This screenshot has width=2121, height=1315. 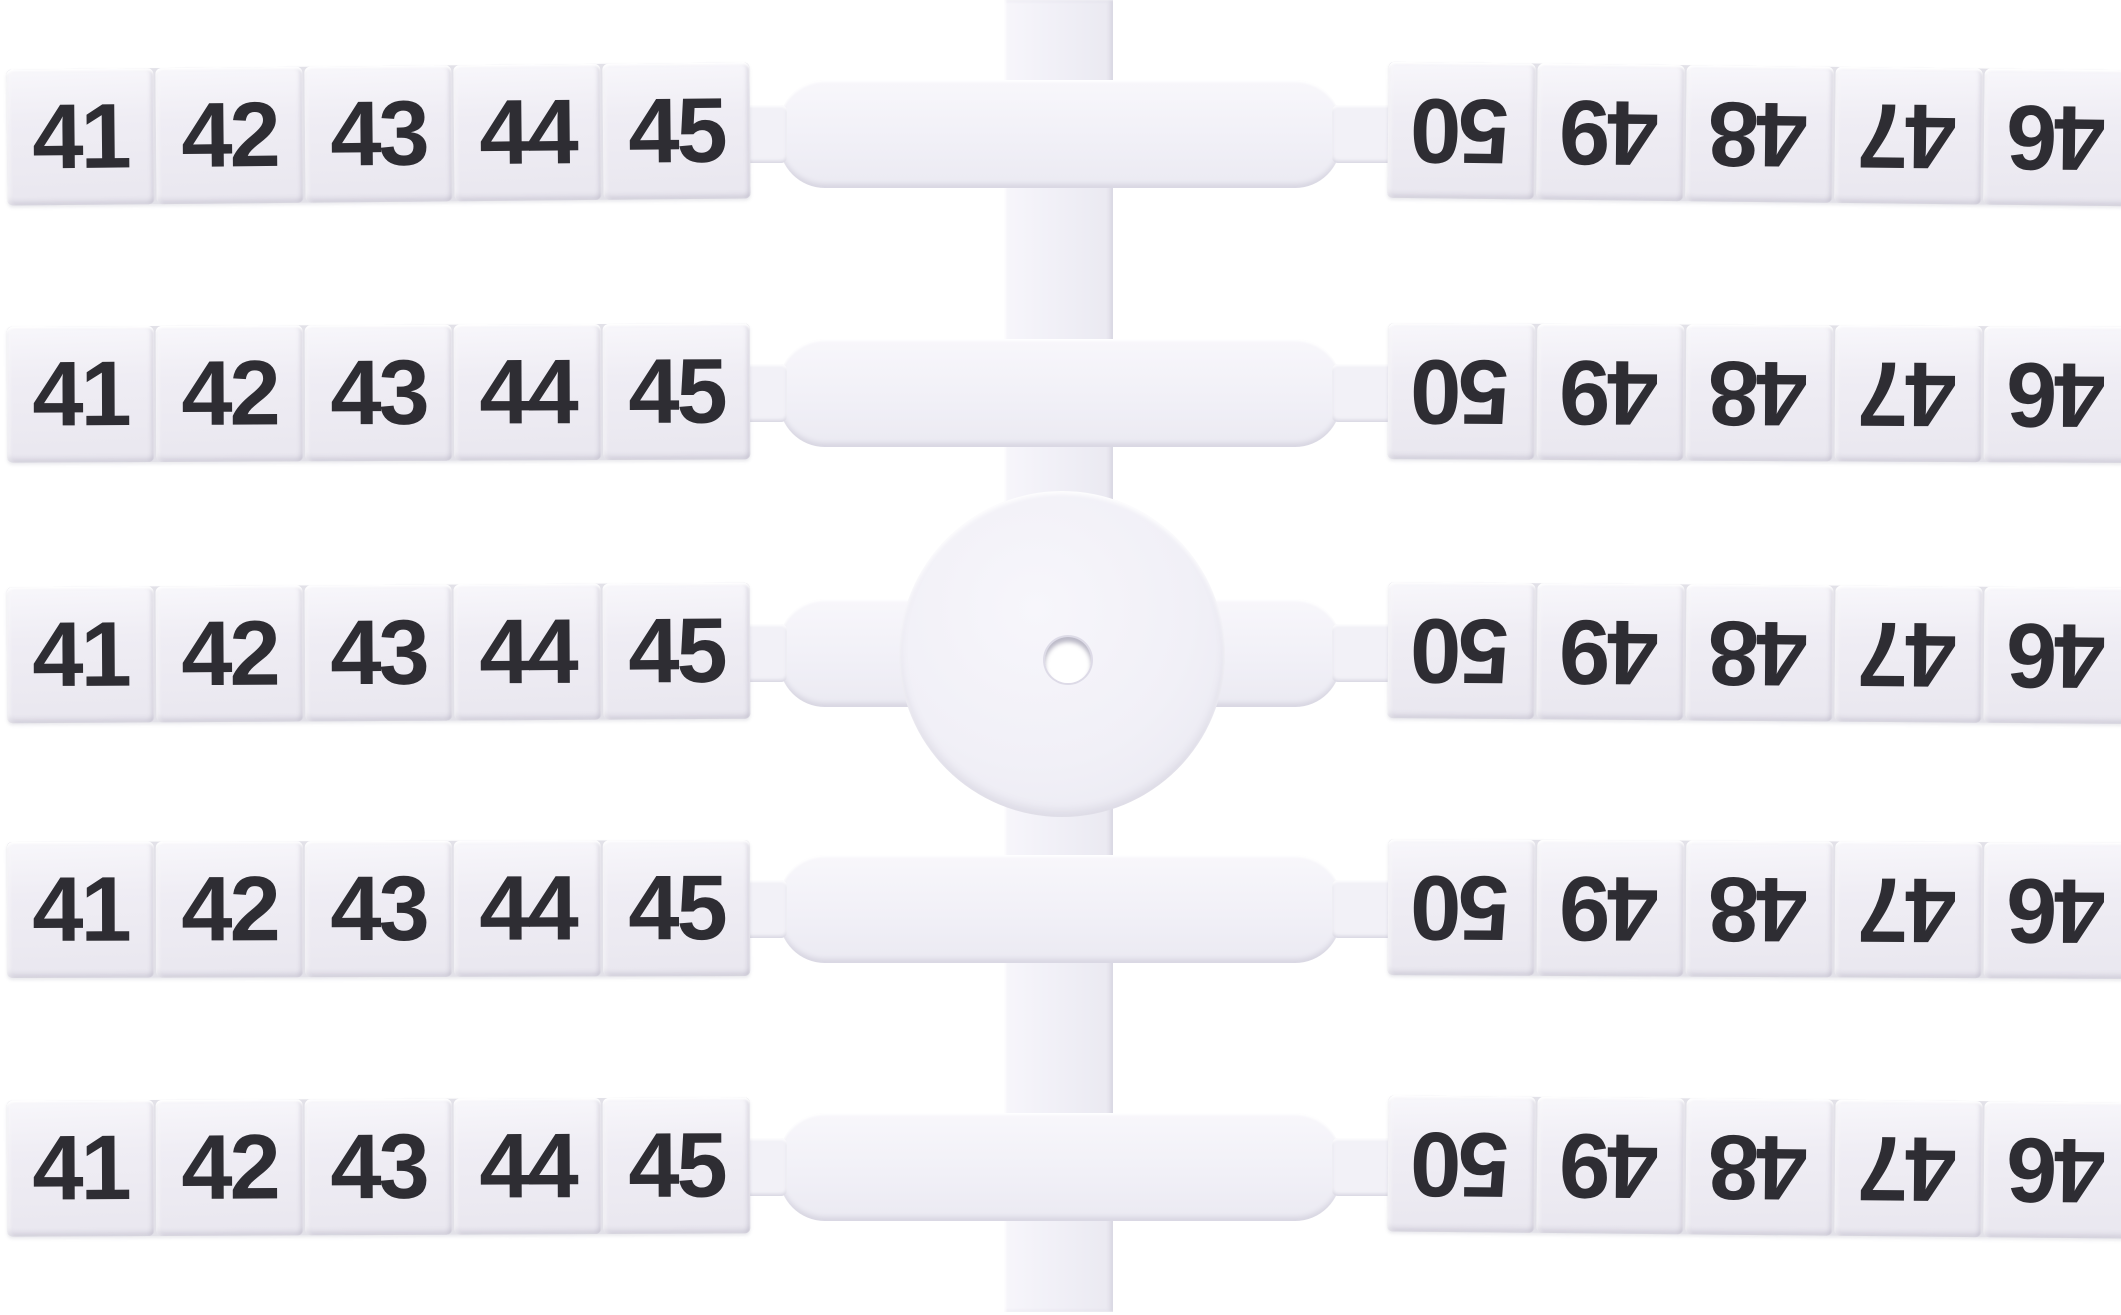 What do you see at coordinates (1068, 660) in the screenshot?
I see `sprue-center-hole` at bounding box center [1068, 660].